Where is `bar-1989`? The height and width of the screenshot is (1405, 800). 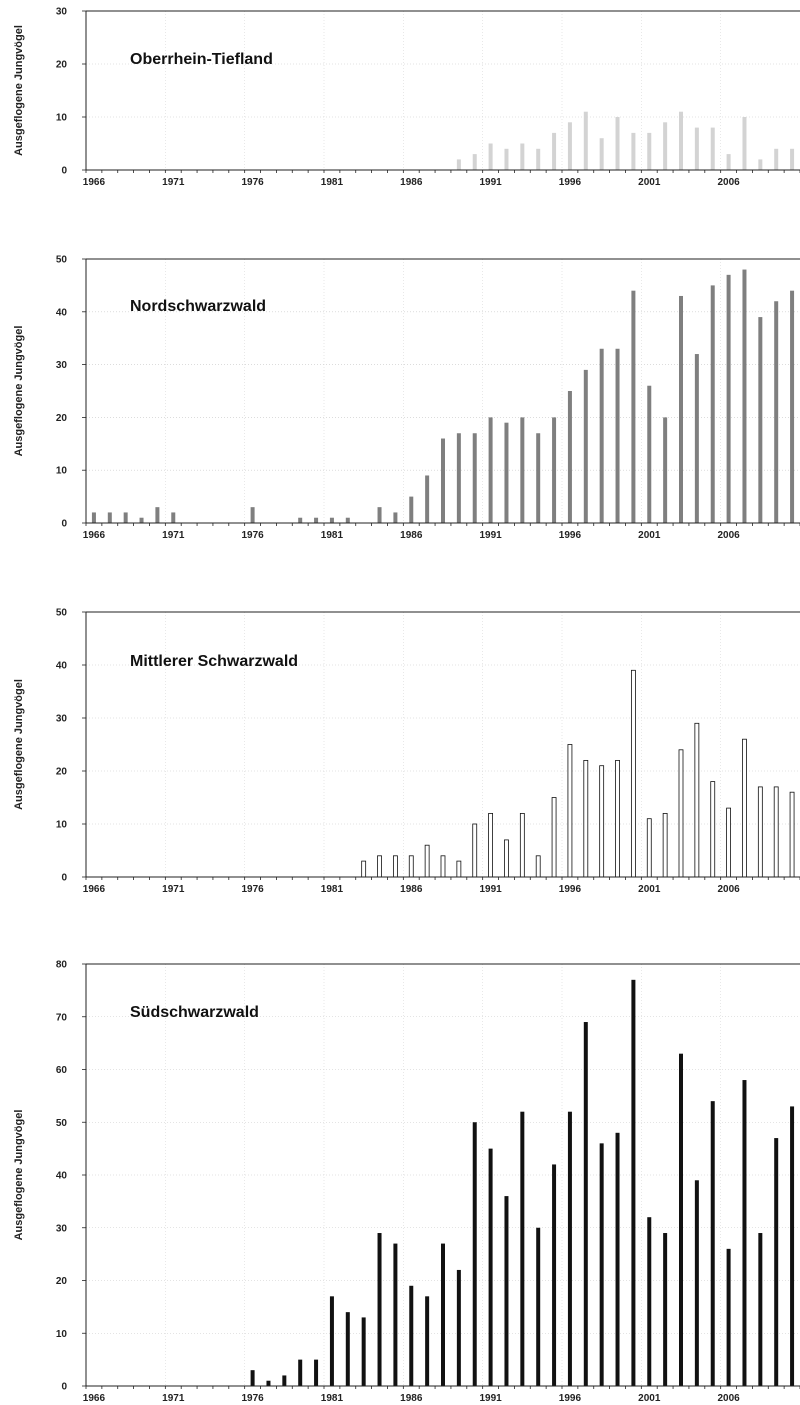 bar-1989 is located at coordinates (458, 164).